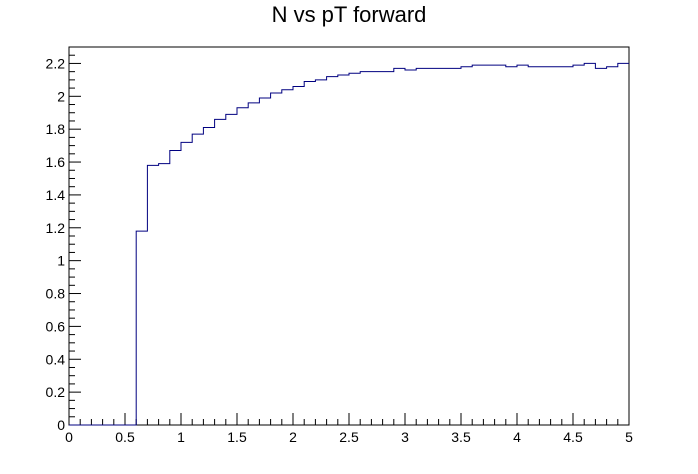  I want to click on y-tick-label: 1.8, so click(56, 129).